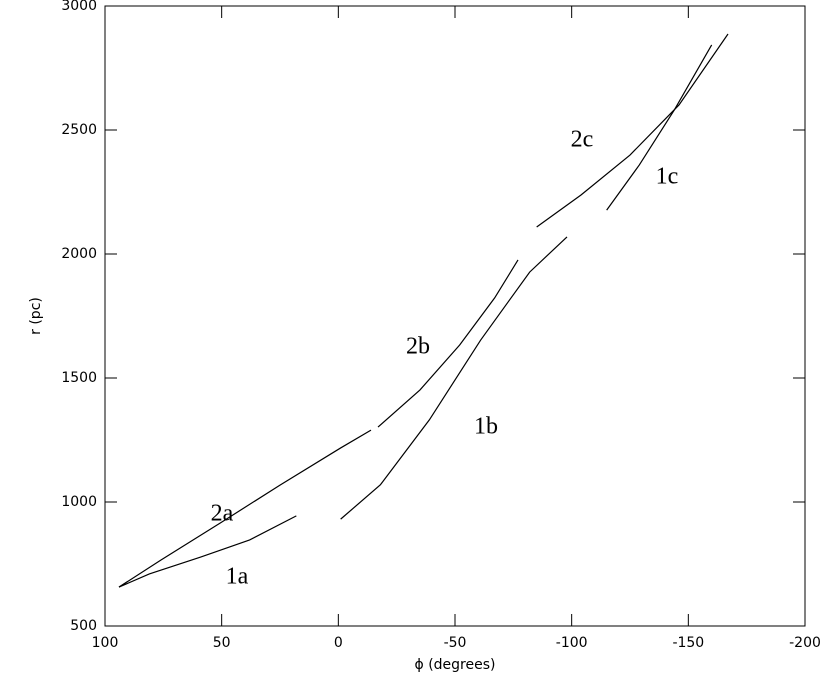  What do you see at coordinates (572, 643) in the screenshot?
I see `x-tick-label: -100` at bounding box center [572, 643].